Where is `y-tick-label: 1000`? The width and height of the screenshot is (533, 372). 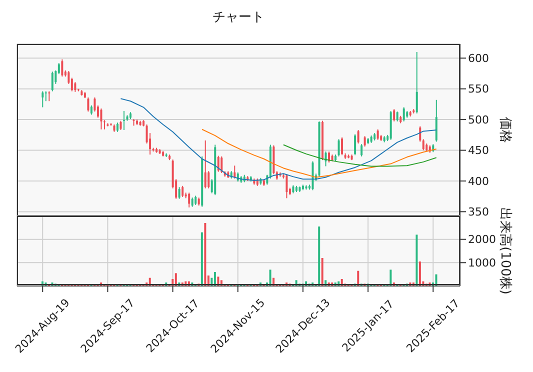
y-tick-label: 1000 is located at coordinates (482, 263).